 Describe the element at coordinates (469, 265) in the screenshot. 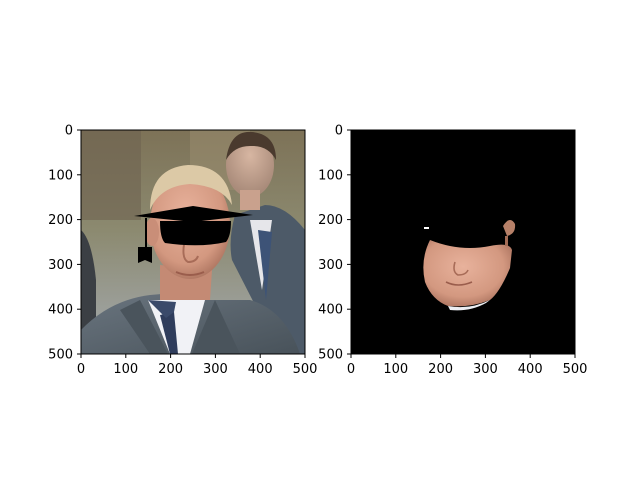

I see `masked-face` at that location.